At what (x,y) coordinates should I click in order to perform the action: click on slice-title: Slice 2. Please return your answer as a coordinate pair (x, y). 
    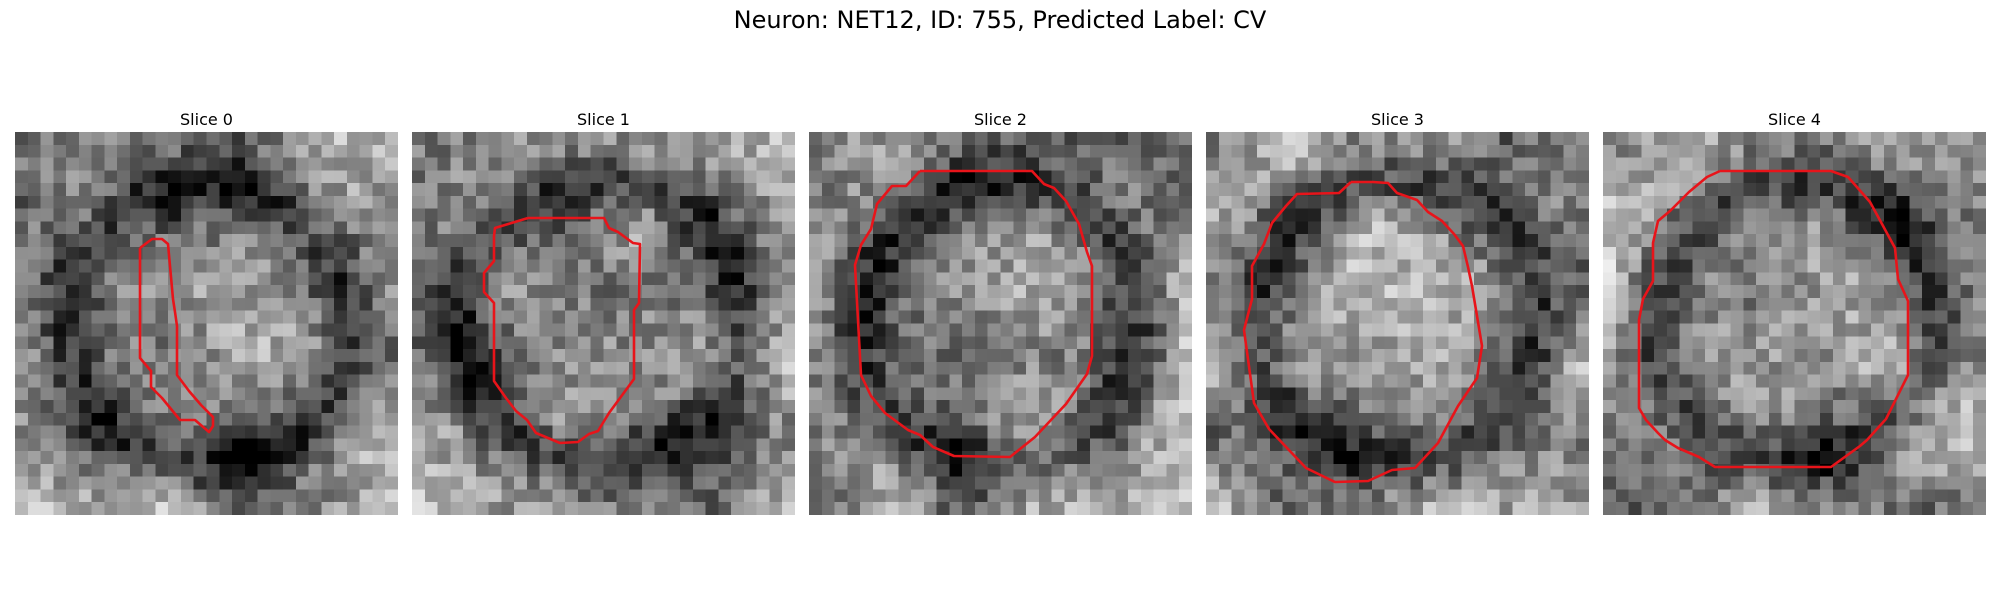
    Looking at the image, I should click on (1000, 119).